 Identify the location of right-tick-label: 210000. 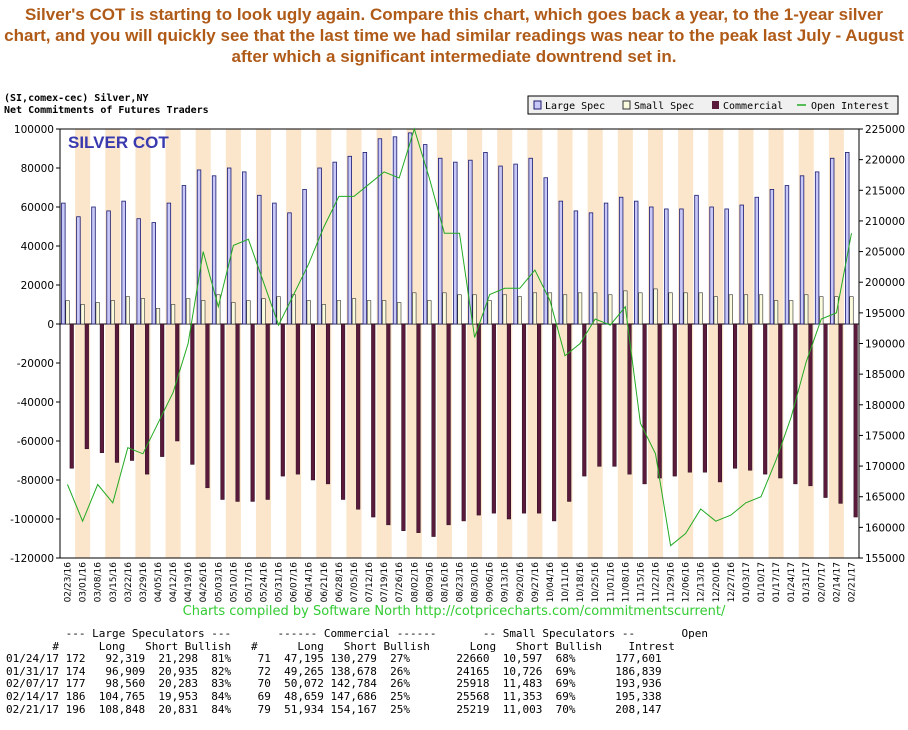
(885, 222).